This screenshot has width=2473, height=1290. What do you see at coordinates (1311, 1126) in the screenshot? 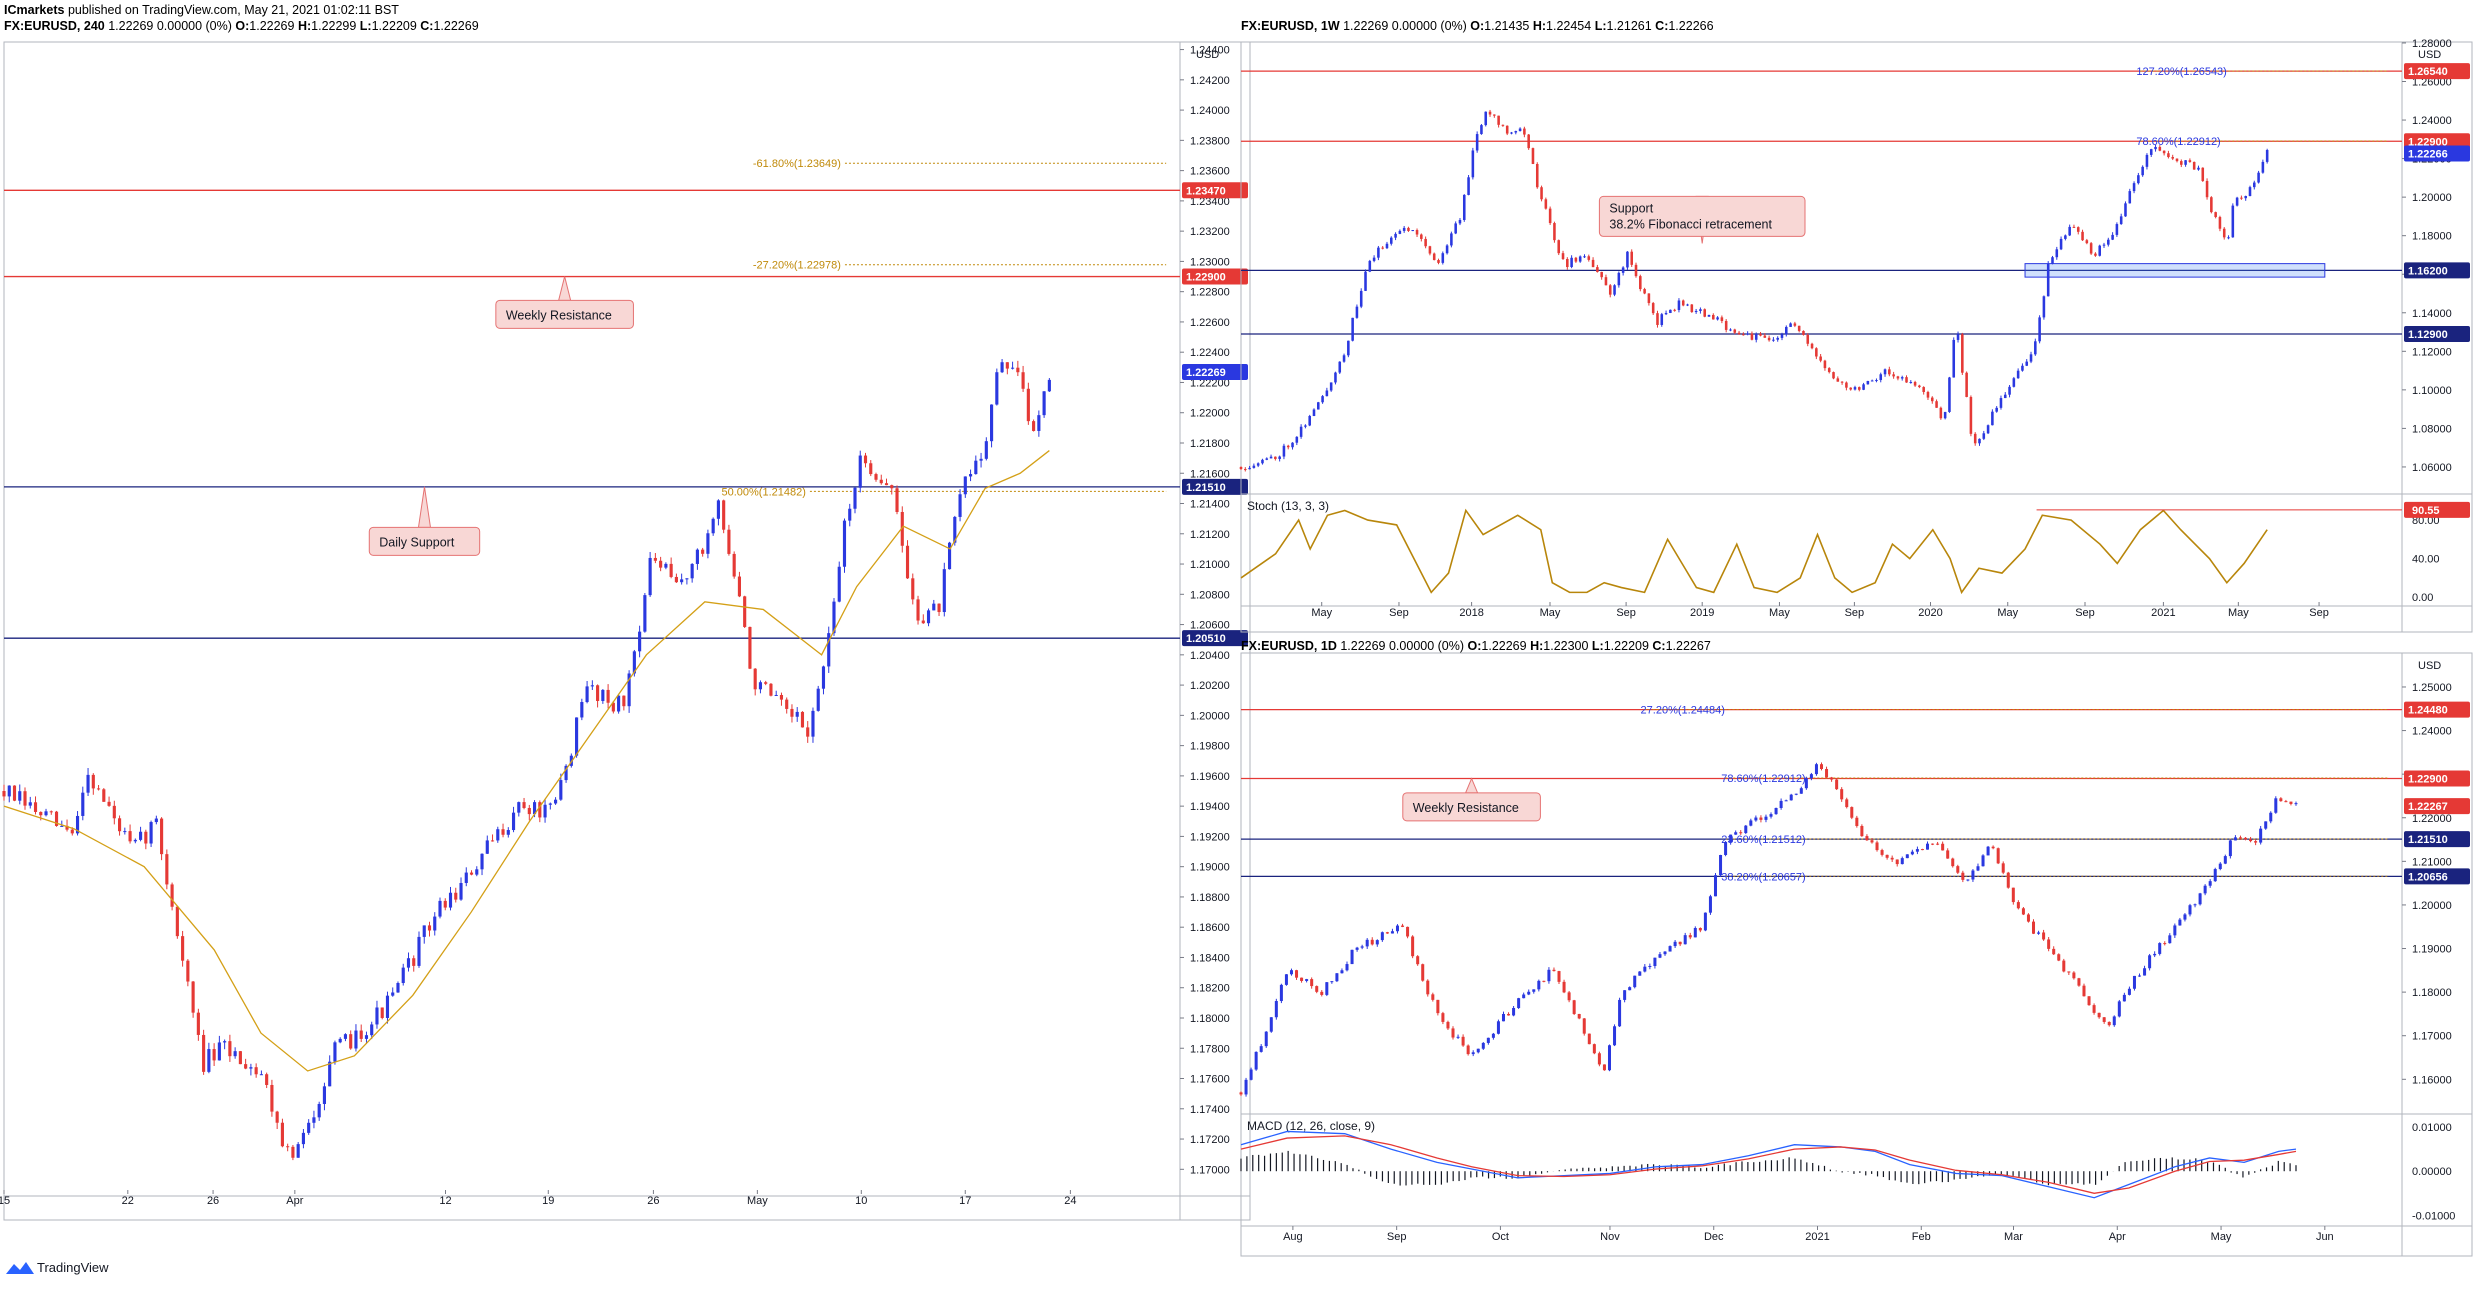
I see `sub-pane-label: MACD (12, 26, close, 9)` at bounding box center [1311, 1126].